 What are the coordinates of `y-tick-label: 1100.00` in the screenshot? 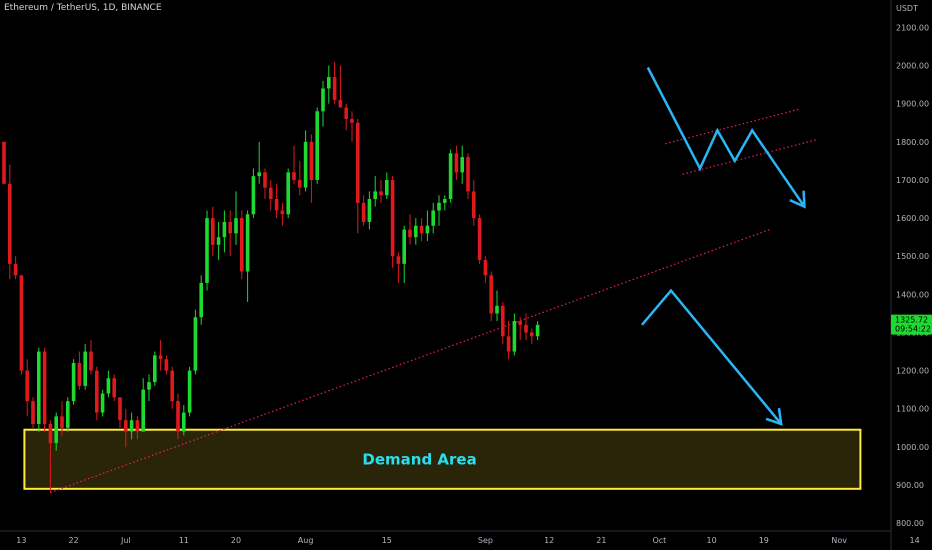 It's located at (912, 409).